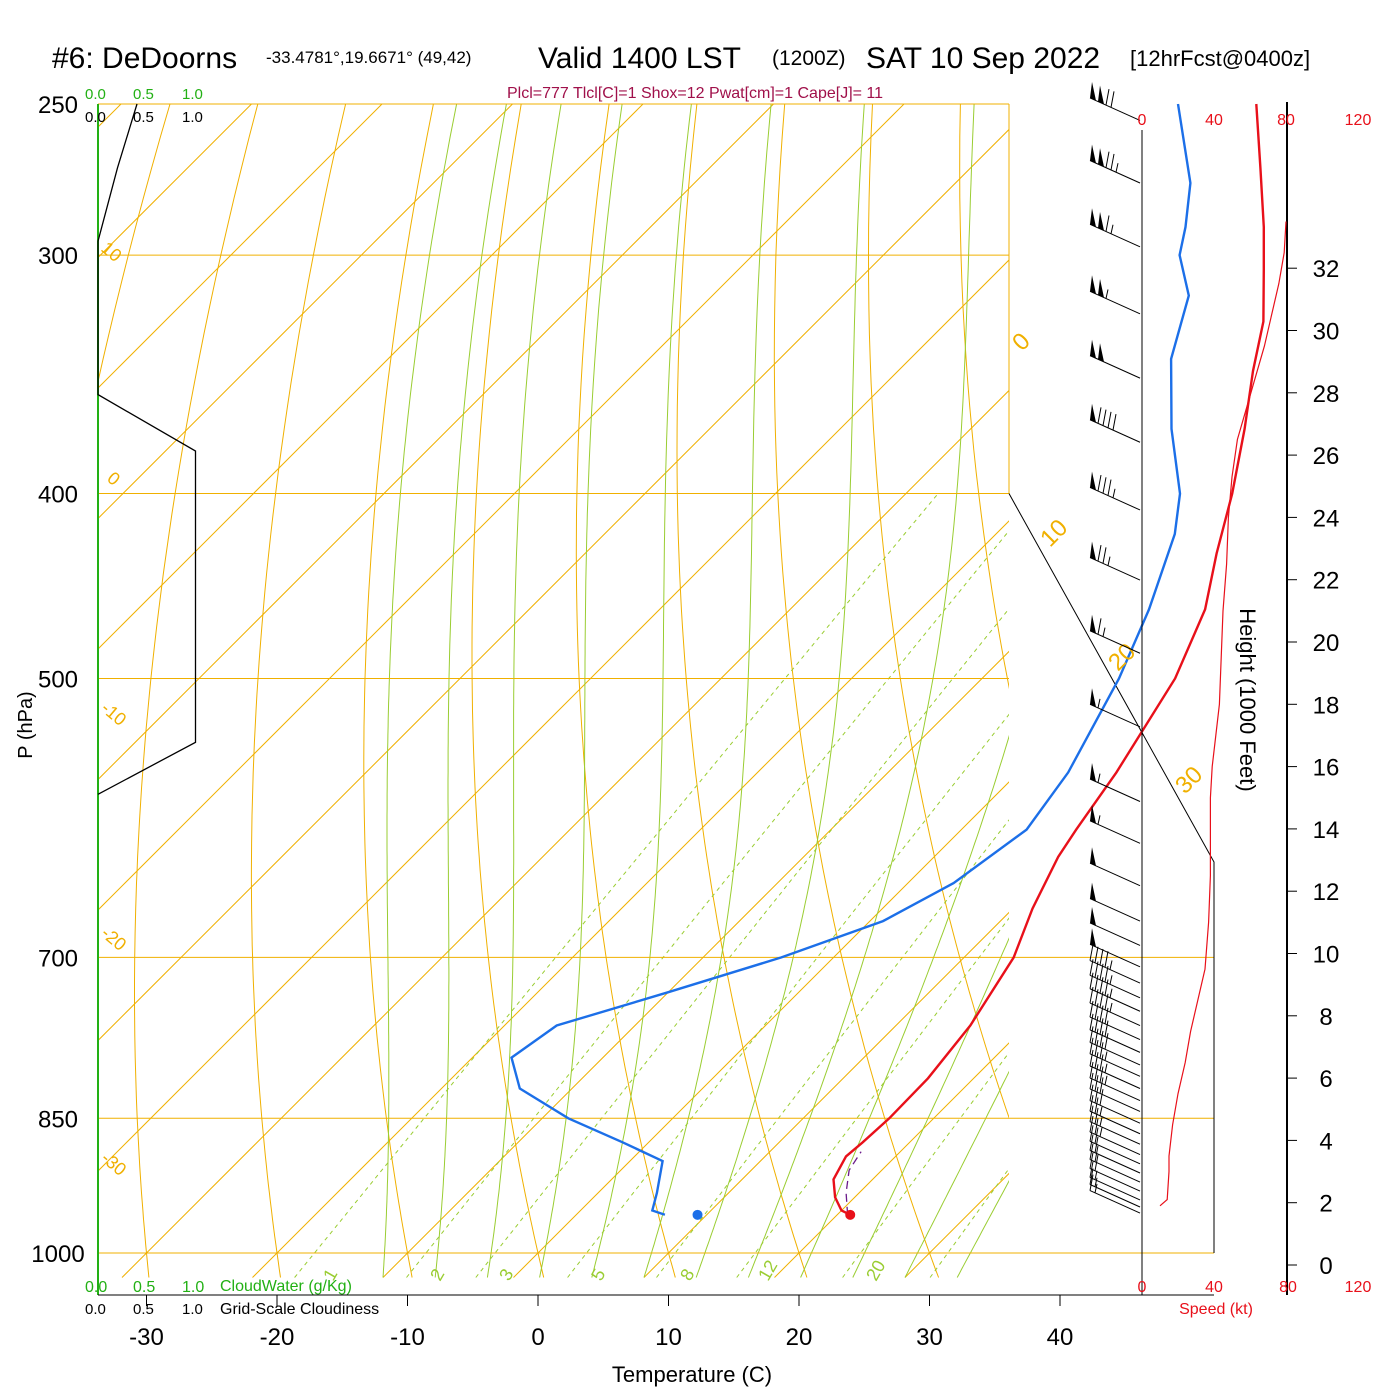  I want to click on isotherm-line, so click(12, 673).